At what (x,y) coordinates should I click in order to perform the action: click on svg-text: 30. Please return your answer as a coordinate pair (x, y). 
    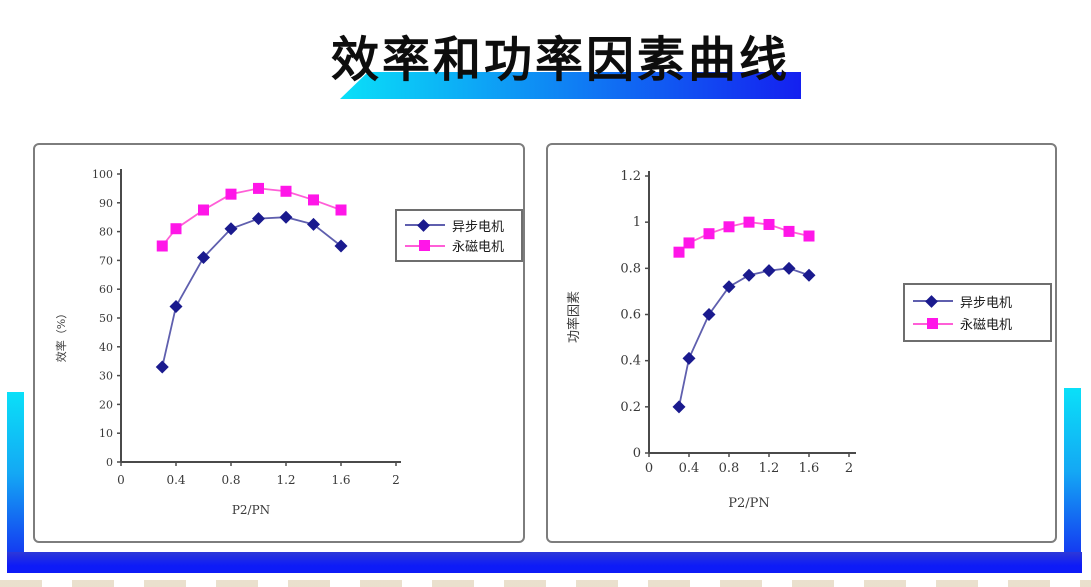
    Looking at the image, I should click on (106, 376).